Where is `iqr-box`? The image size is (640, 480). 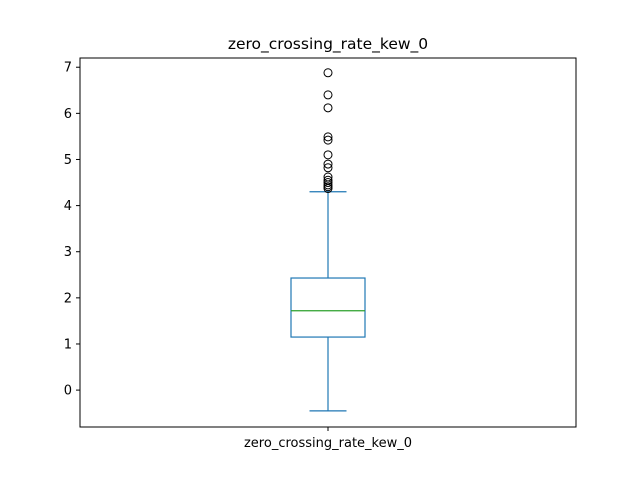
iqr-box is located at coordinates (328, 307).